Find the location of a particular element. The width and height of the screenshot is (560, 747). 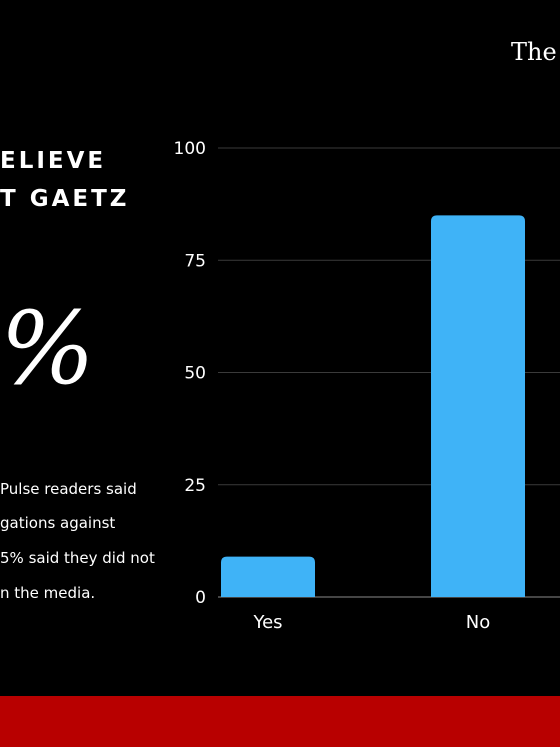

x-tick-label: No is located at coordinates (478, 622).